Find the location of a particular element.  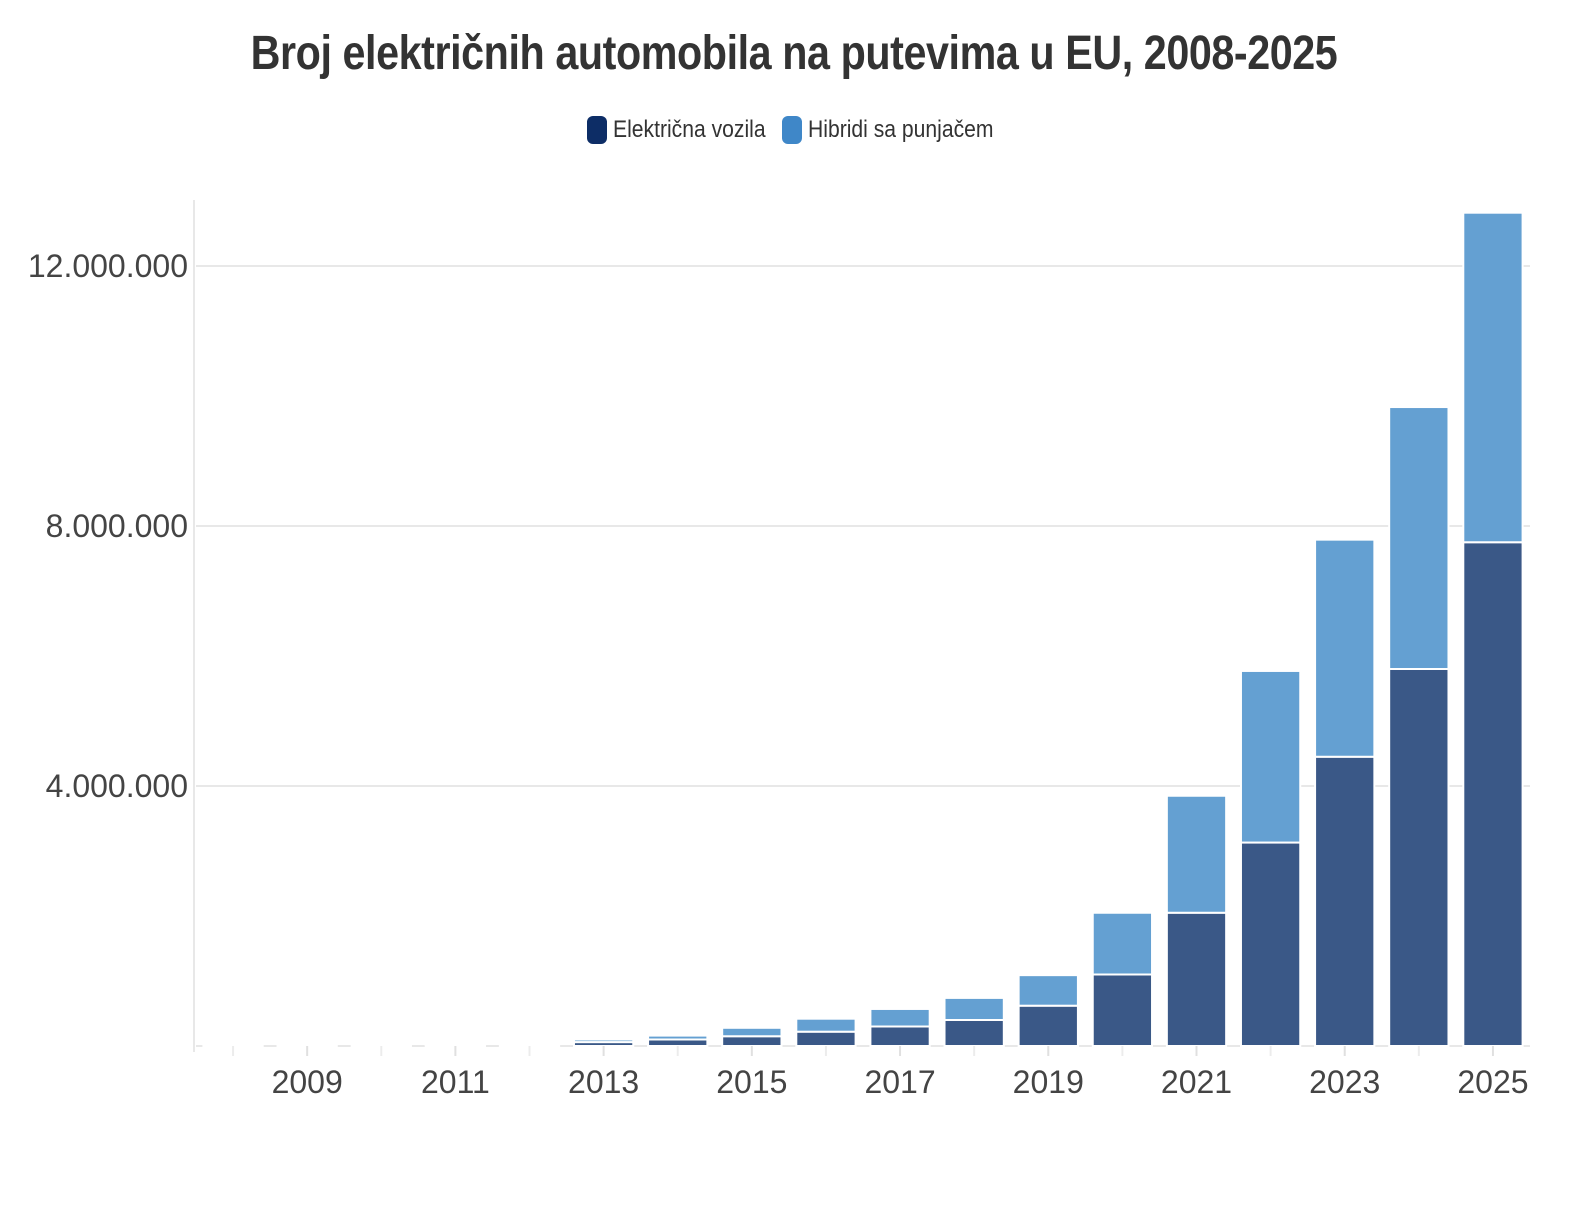

bar-electric-2025 is located at coordinates (1493, 794).